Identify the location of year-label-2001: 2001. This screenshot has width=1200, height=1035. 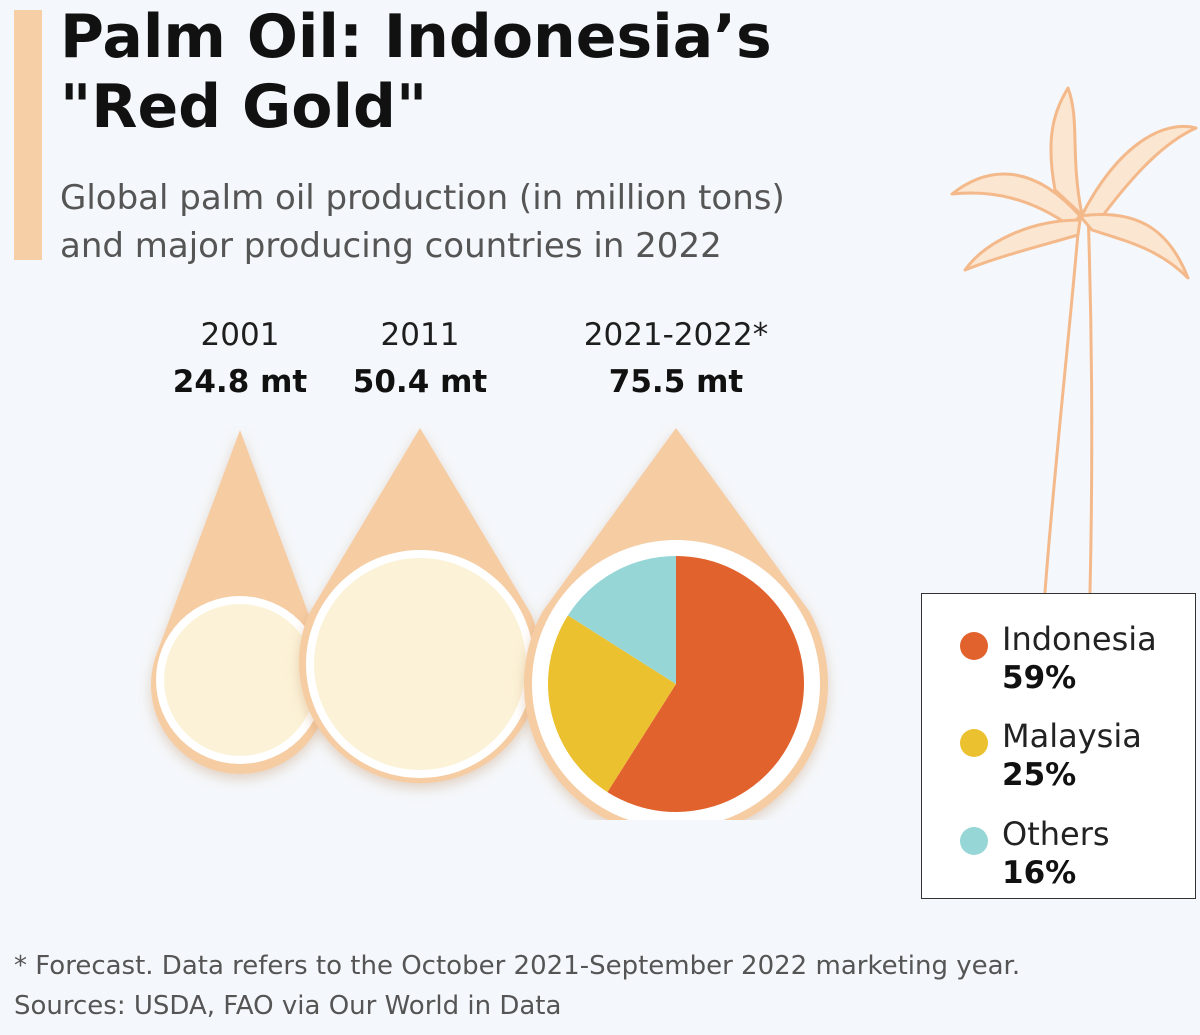
(240, 335).